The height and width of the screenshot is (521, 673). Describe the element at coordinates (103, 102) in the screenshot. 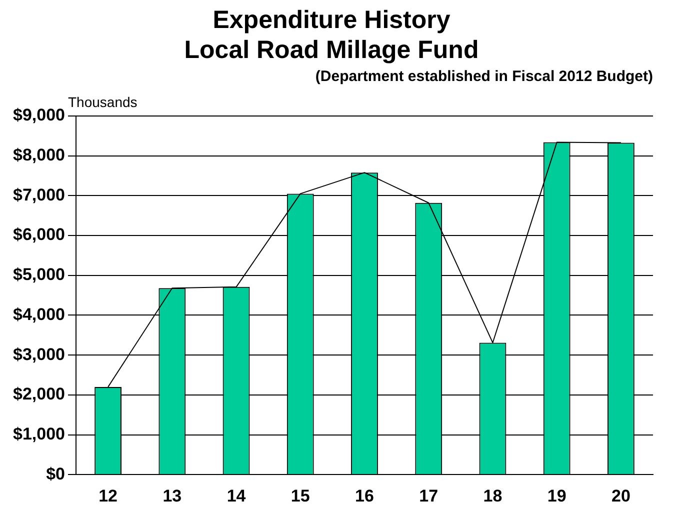

I see `y-axis-title: Thousands` at that location.